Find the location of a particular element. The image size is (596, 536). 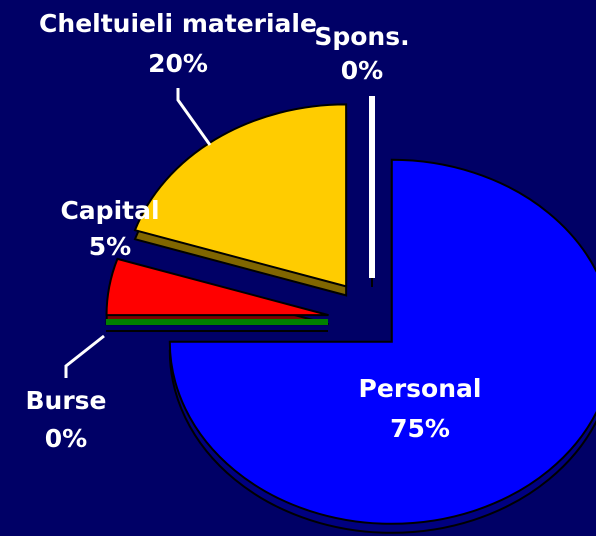

slice-label: Cheltuieli materiale is located at coordinates (178, 23).